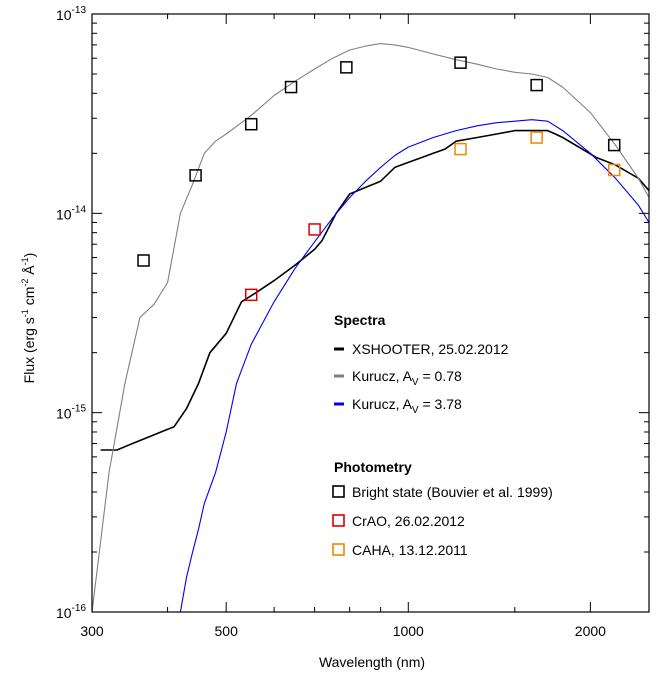 This screenshot has width=666, height=675. I want to click on x-tick-label: 1000, so click(408, 631).